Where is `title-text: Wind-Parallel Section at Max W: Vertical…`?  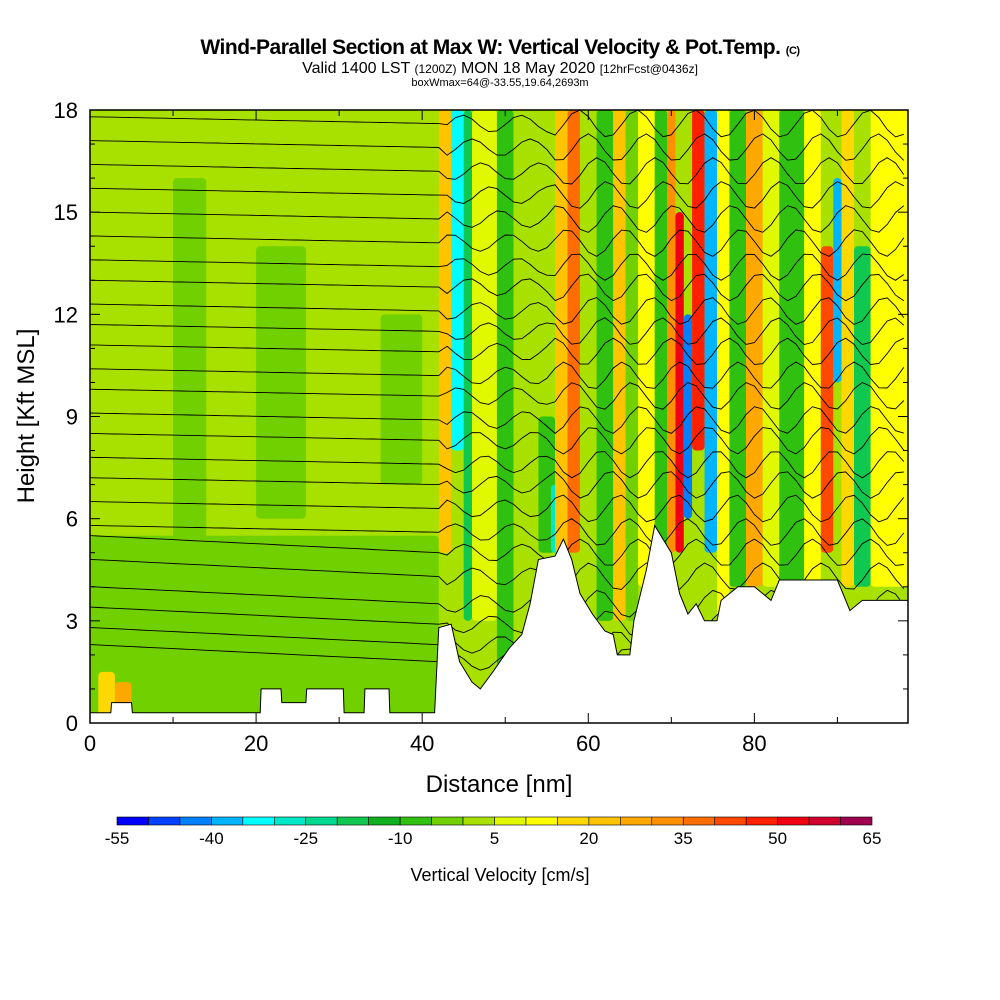
title-text: Wind-Parallel Section at Max W: Vertical… is located at coordinates (490, 47).